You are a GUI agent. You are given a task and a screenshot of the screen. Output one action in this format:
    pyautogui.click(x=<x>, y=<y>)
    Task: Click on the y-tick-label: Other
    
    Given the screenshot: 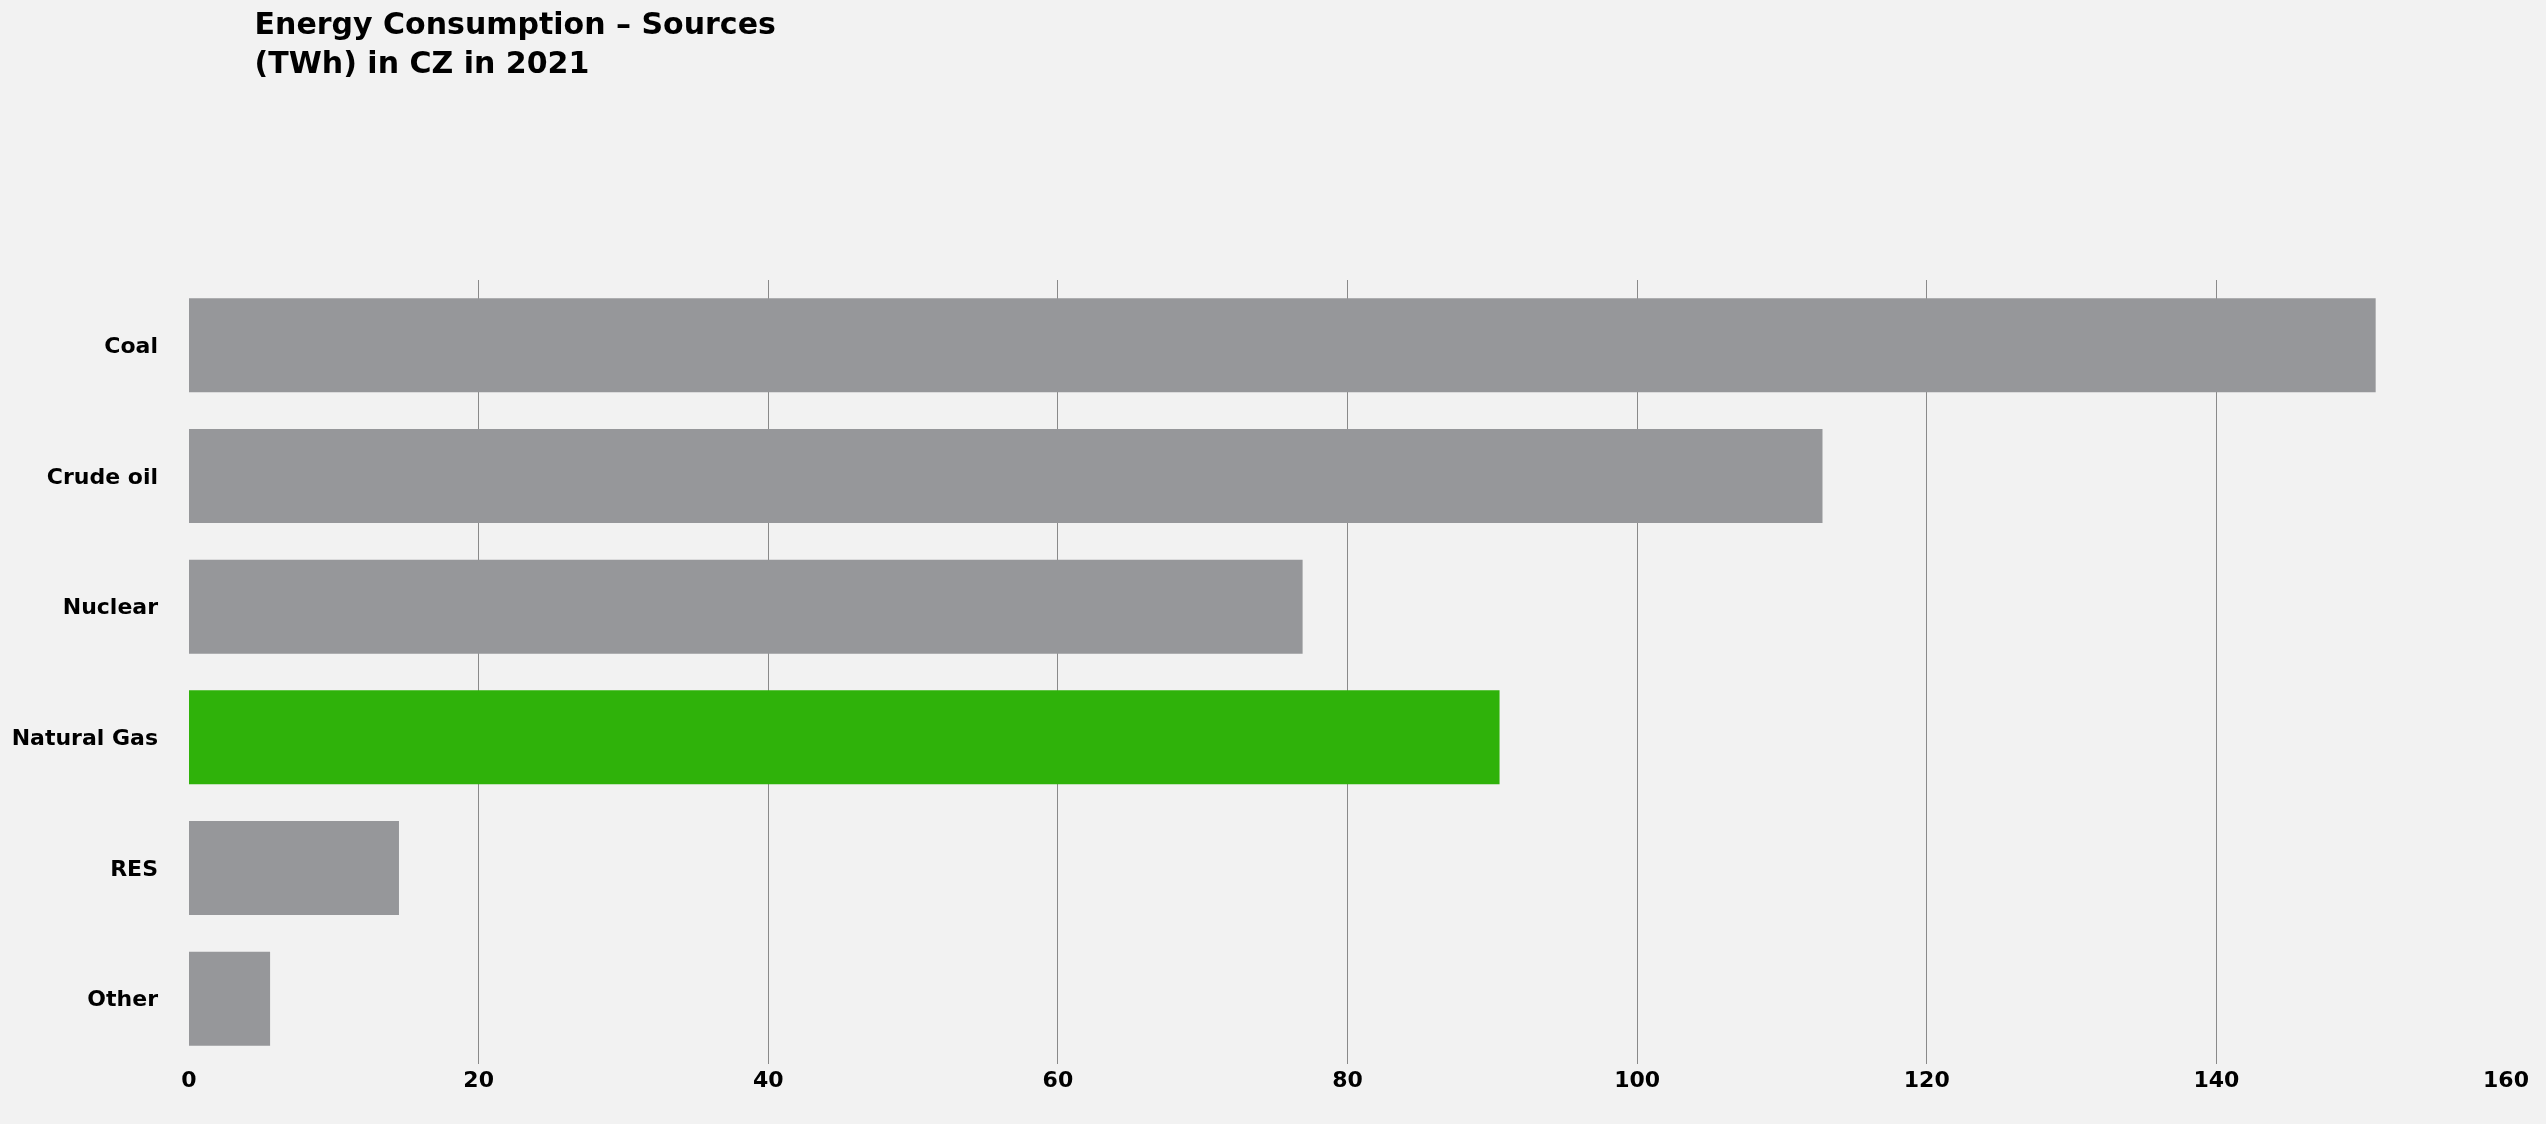 What is the action you would take?
    pyautogui.click(x=123, y=999)
    